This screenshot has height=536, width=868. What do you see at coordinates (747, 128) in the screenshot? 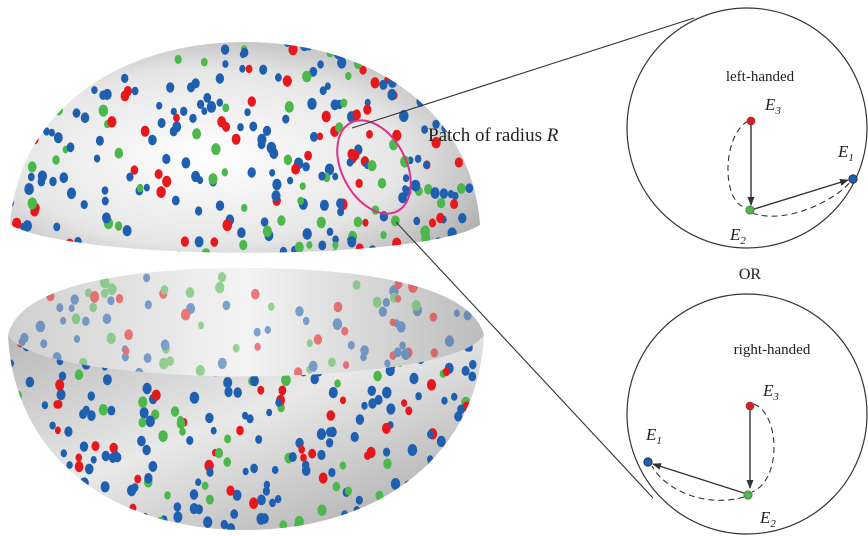
I see `left-handed-panel: left-handed E3 E2 E1` at bounding box center [747, 128].